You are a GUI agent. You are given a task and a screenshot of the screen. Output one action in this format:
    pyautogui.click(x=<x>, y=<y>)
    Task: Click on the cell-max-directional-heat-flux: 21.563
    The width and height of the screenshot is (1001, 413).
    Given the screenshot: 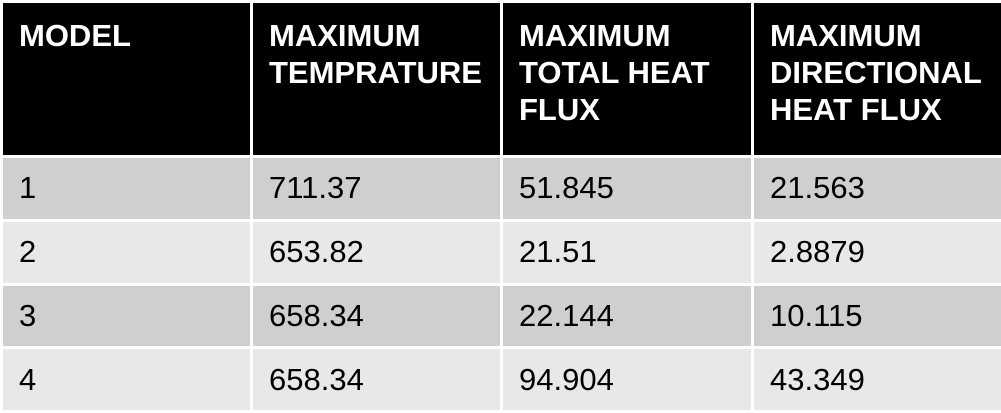 What is the action you would take?
    pyautogui.click(x=876, y=188)
    